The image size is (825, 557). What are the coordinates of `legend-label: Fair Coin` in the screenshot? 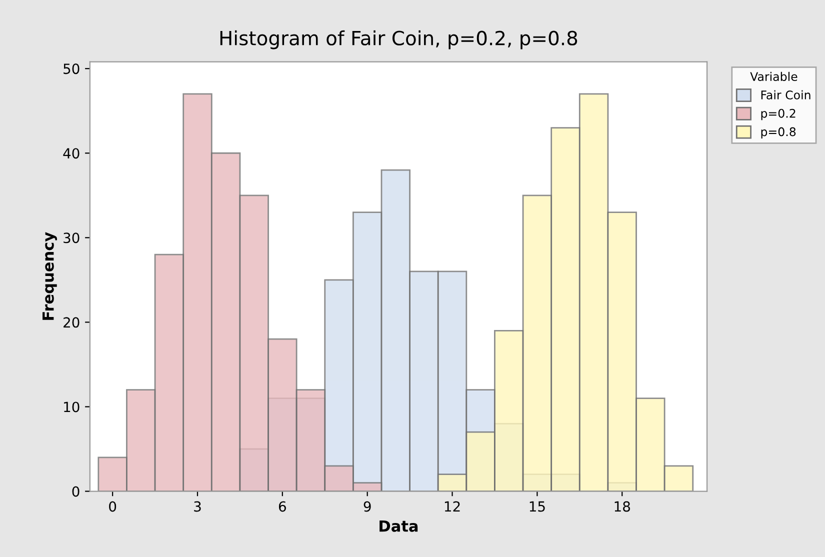 It's located at (785, 95).